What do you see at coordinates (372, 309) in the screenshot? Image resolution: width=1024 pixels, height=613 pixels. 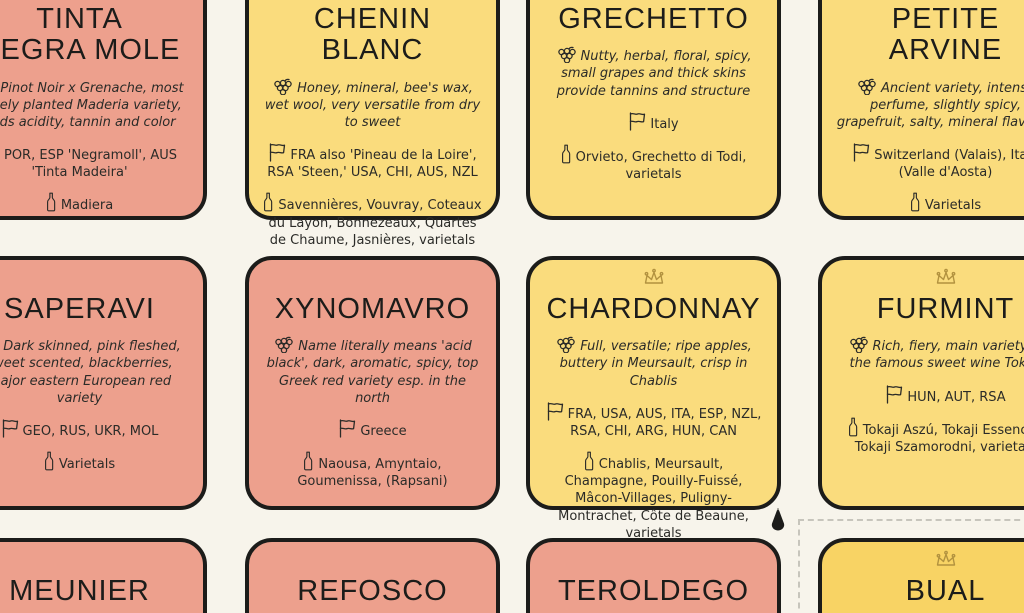 I see `card-title: XYNOMAVRO` at bounding box center [372, 309].